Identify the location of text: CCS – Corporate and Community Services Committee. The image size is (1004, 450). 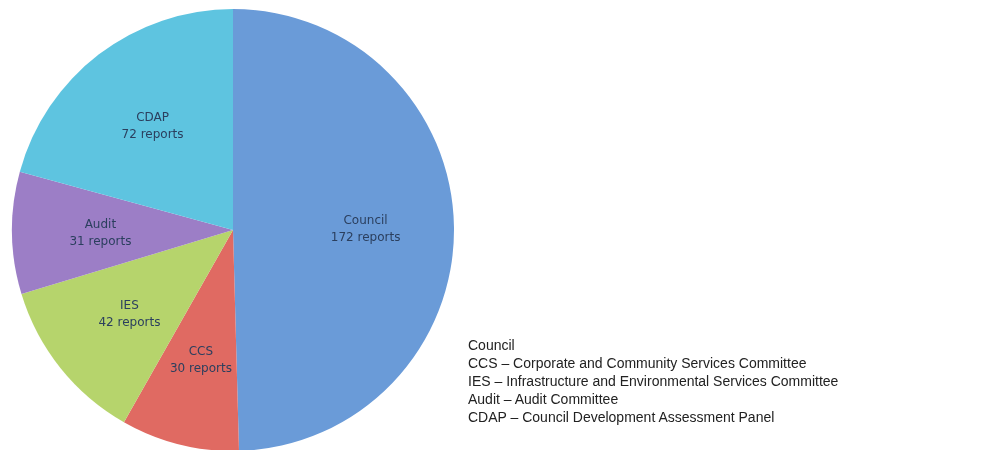
(638, 363).